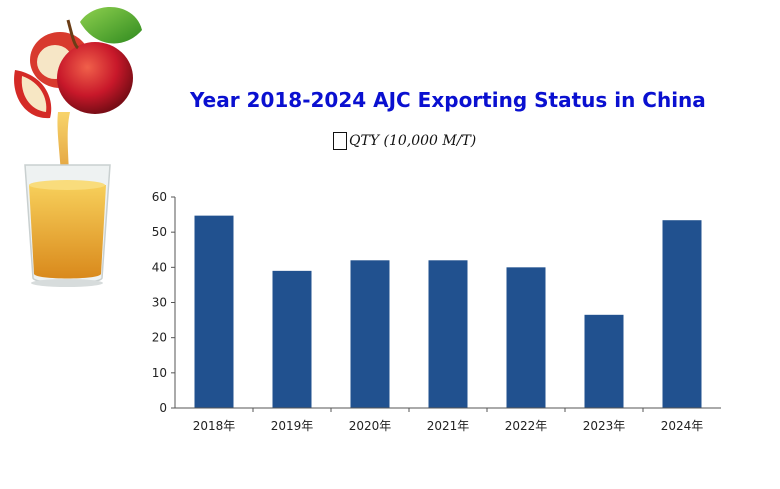 The image size is (780, 489). I want to click on x-tick-label: 2021年, so click(448, 426).